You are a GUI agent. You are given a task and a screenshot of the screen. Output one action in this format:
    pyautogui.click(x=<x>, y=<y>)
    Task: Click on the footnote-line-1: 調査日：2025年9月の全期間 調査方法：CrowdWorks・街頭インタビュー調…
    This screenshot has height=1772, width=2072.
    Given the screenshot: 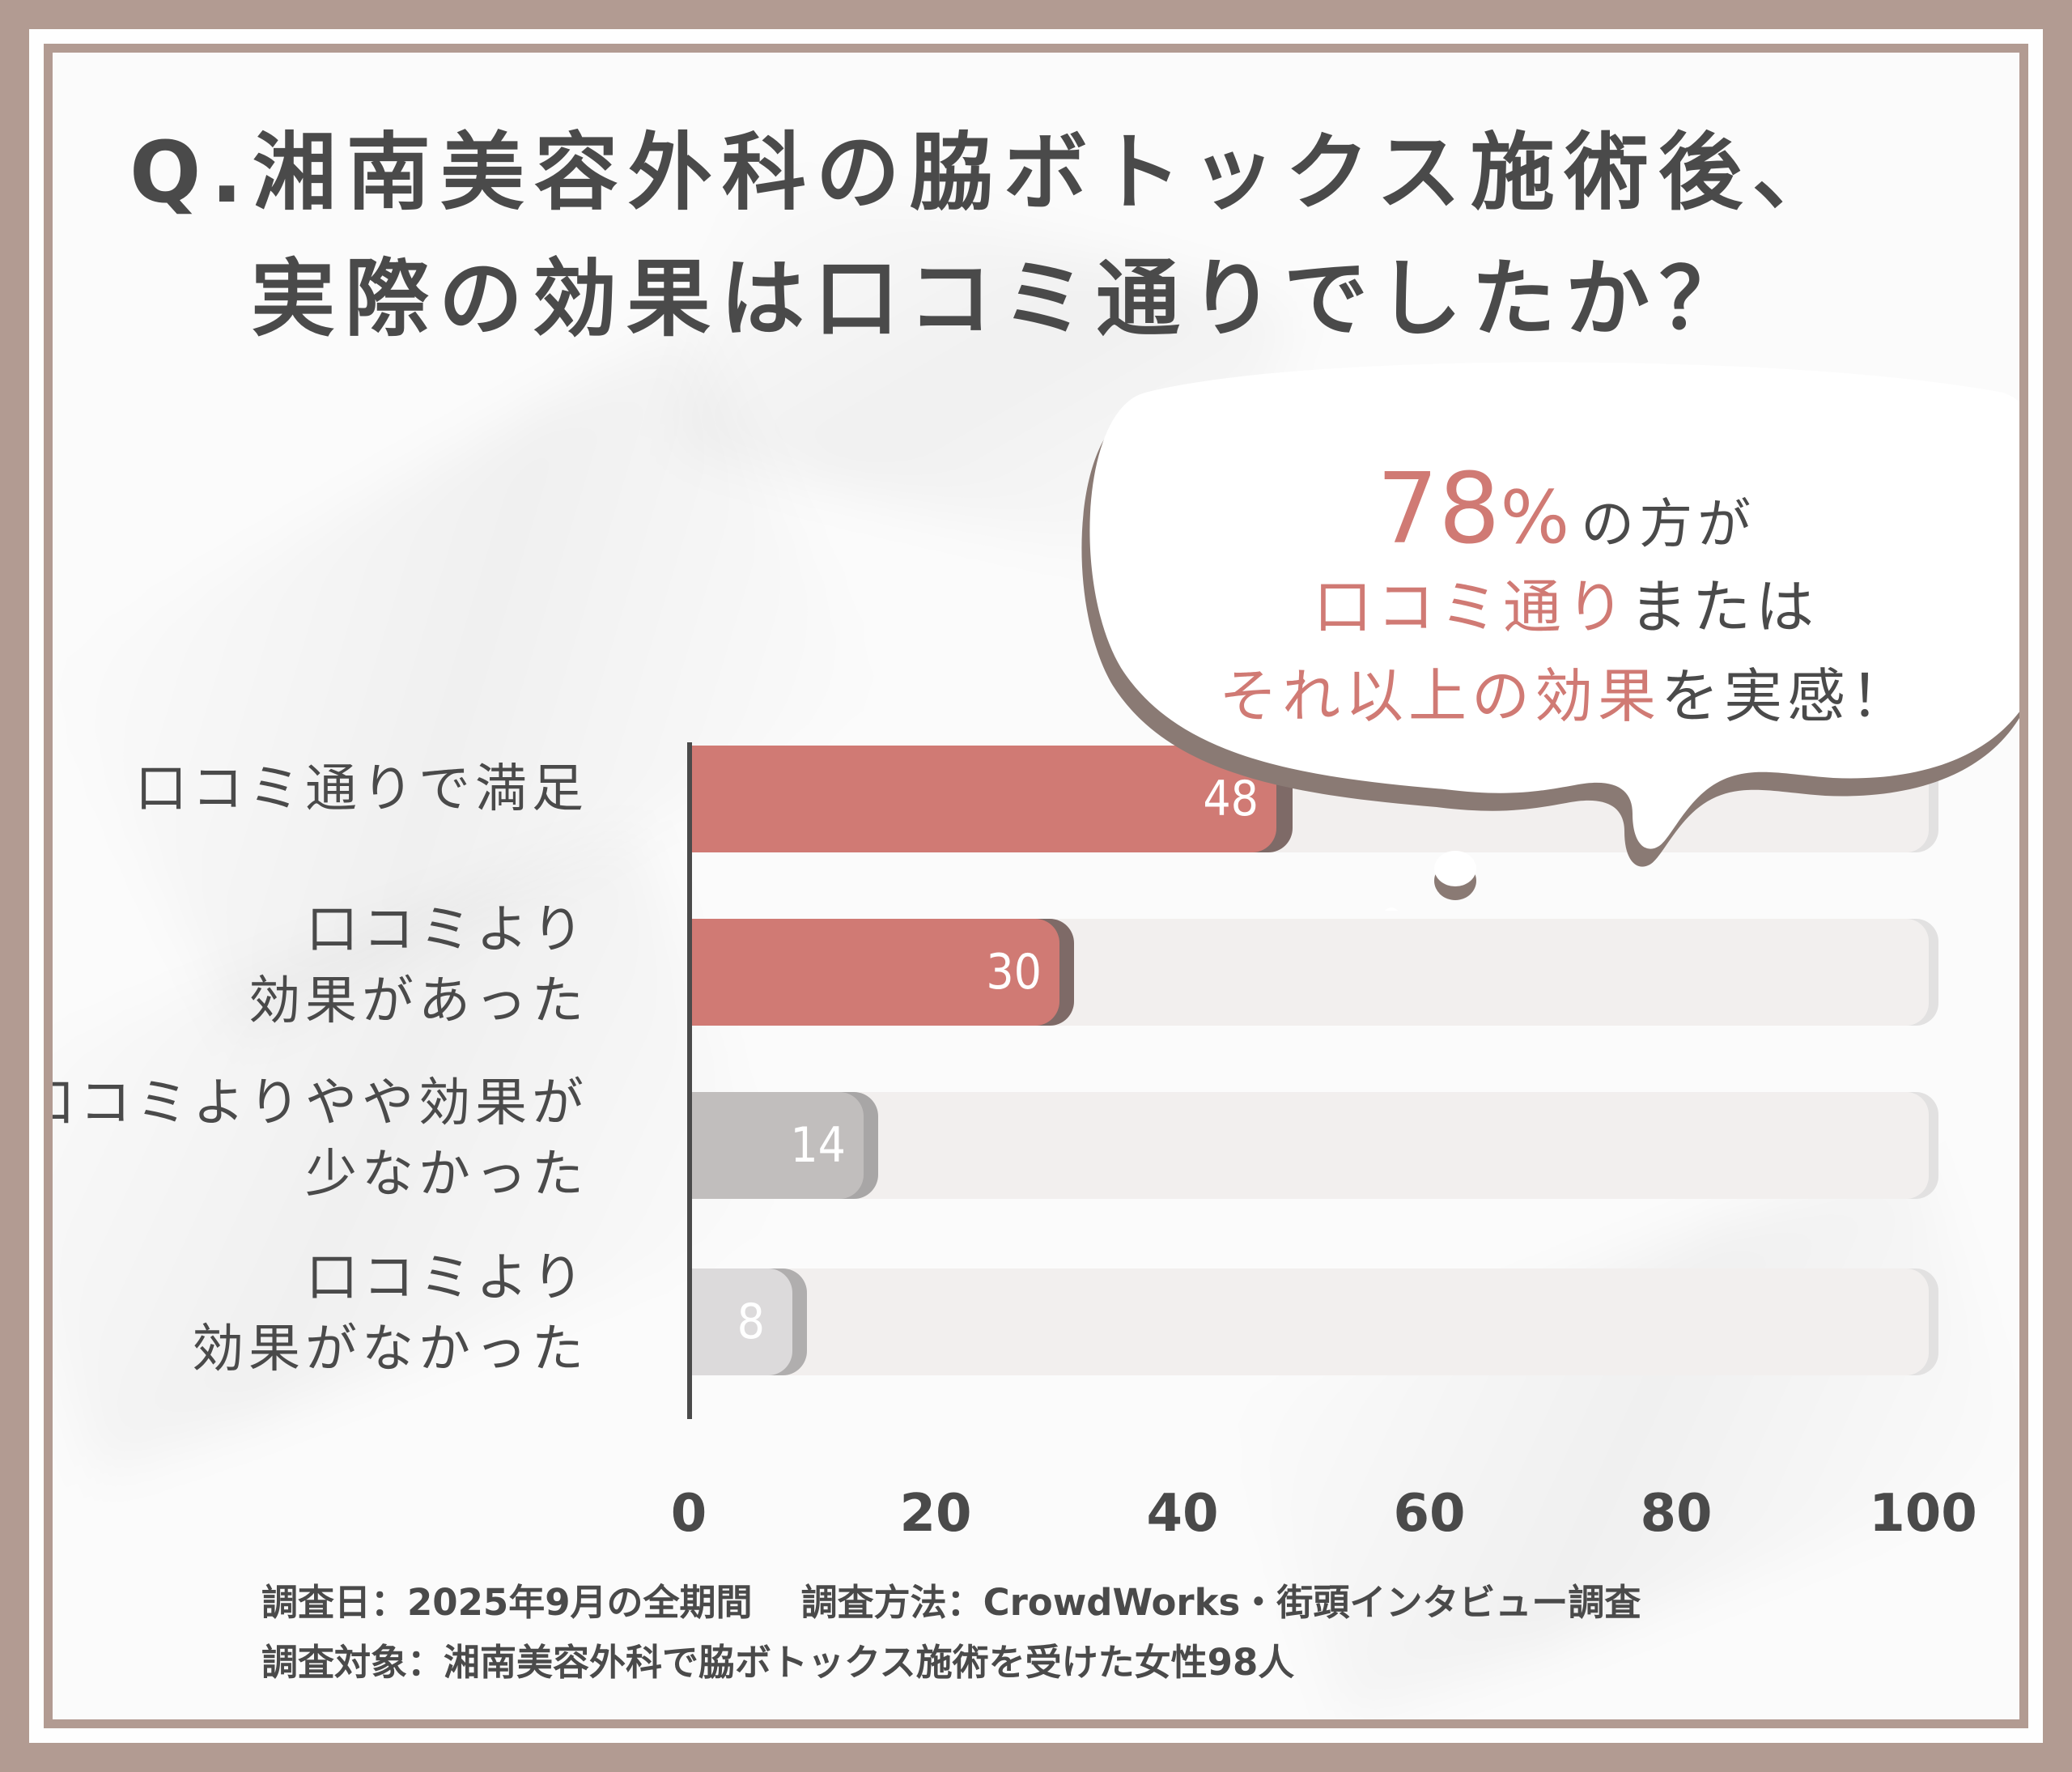 What is the action you would take?
    pyautogui.click(x=951, y=1603)
    